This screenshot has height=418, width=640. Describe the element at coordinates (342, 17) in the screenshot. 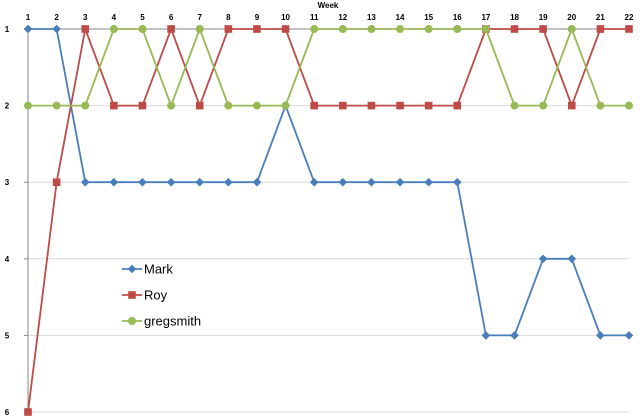

I see `x-tick-label-12: 12` at that location.